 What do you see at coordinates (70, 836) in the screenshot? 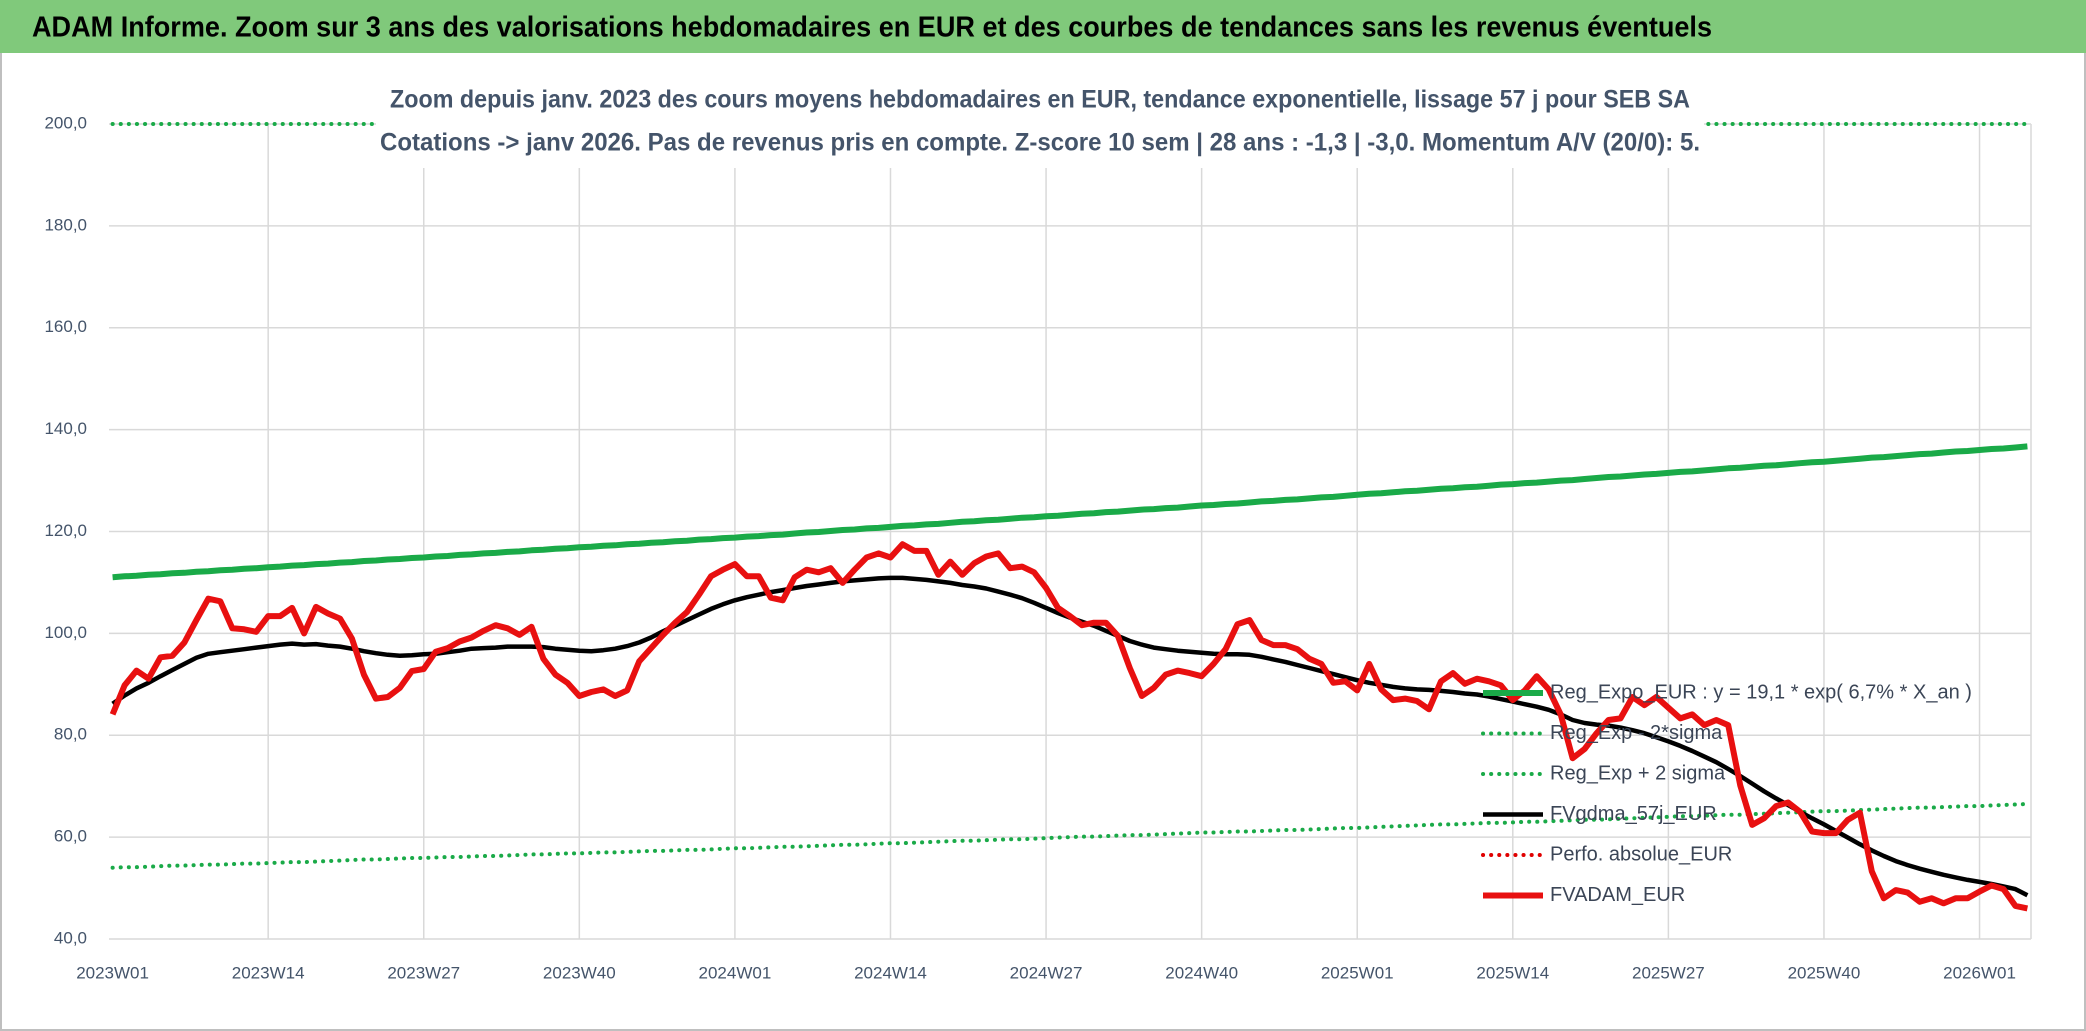
I see `y-tick-label: 60,0` at bounding box center [70, 836].